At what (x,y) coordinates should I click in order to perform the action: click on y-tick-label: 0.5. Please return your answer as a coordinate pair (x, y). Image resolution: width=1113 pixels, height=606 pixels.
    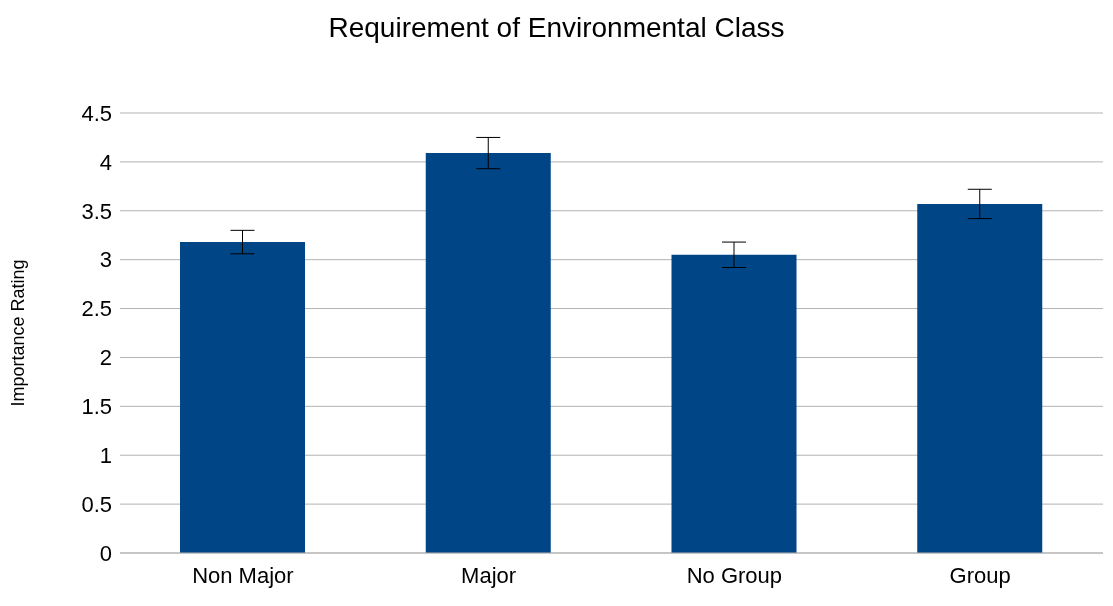
    Looking at the image, I should click on (96, 504).